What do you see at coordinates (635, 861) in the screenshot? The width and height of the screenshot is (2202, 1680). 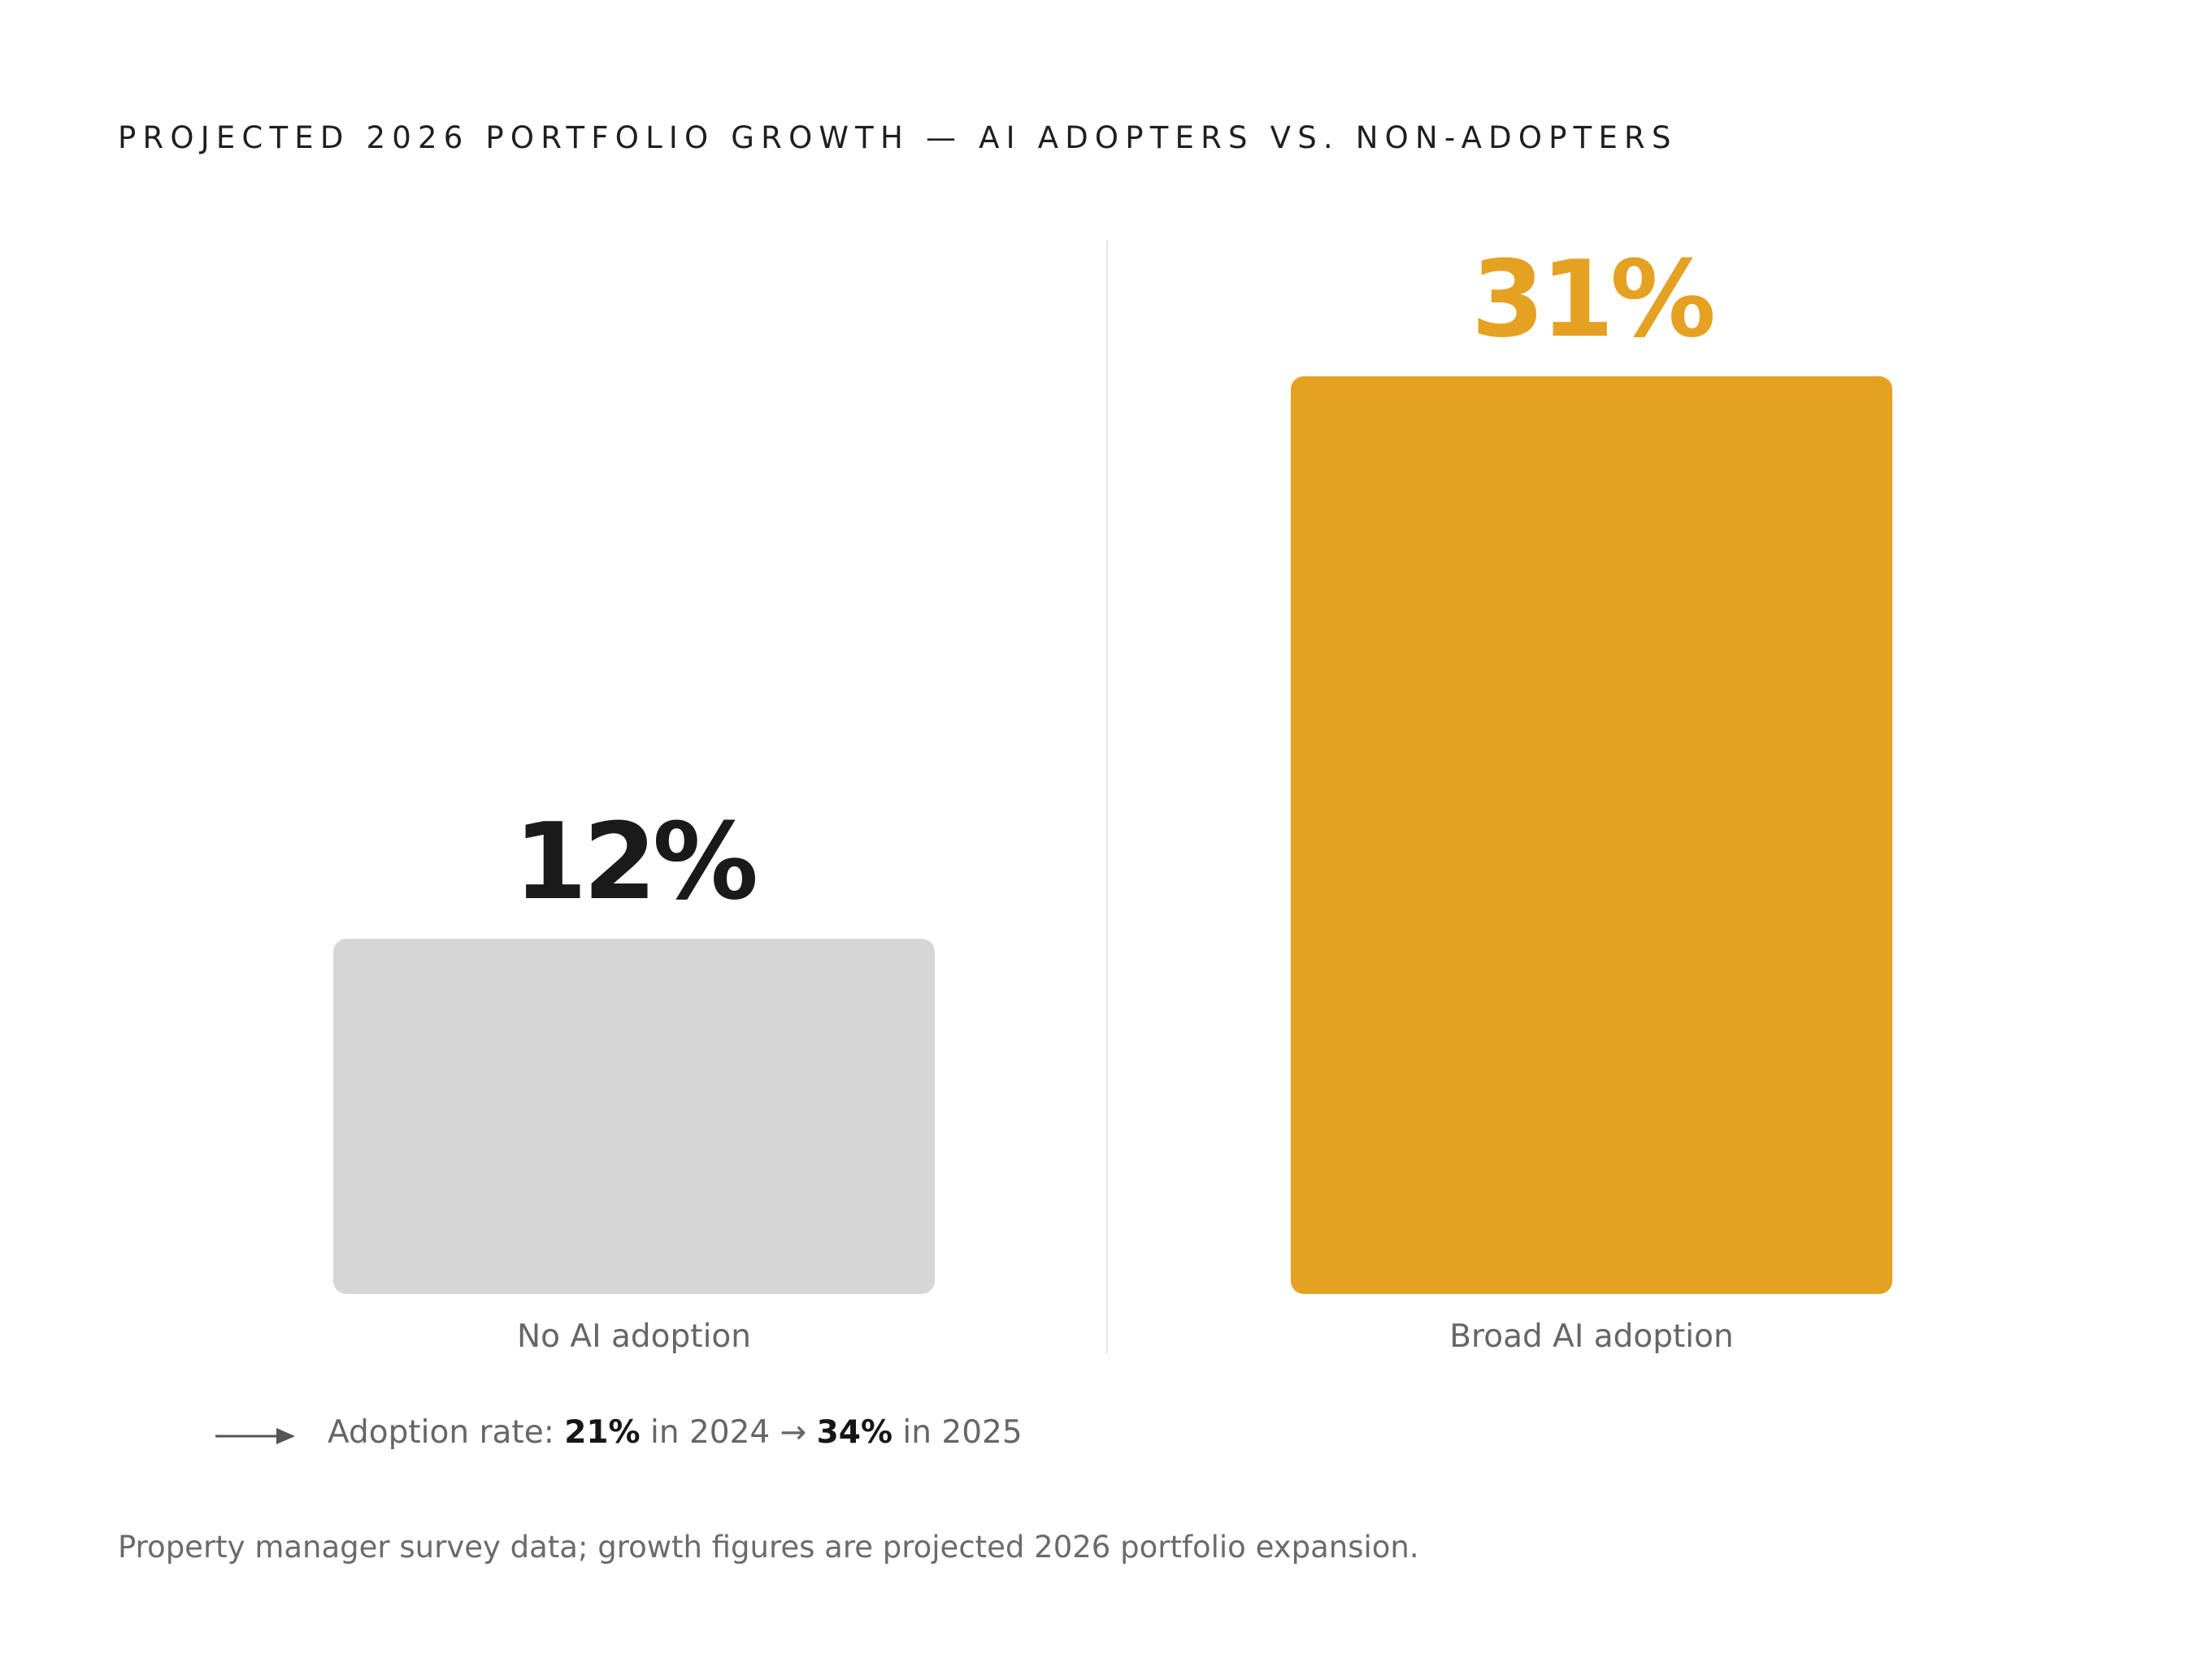 I see `bar-value-label-0: 12%` at bounding box center [635, 861].